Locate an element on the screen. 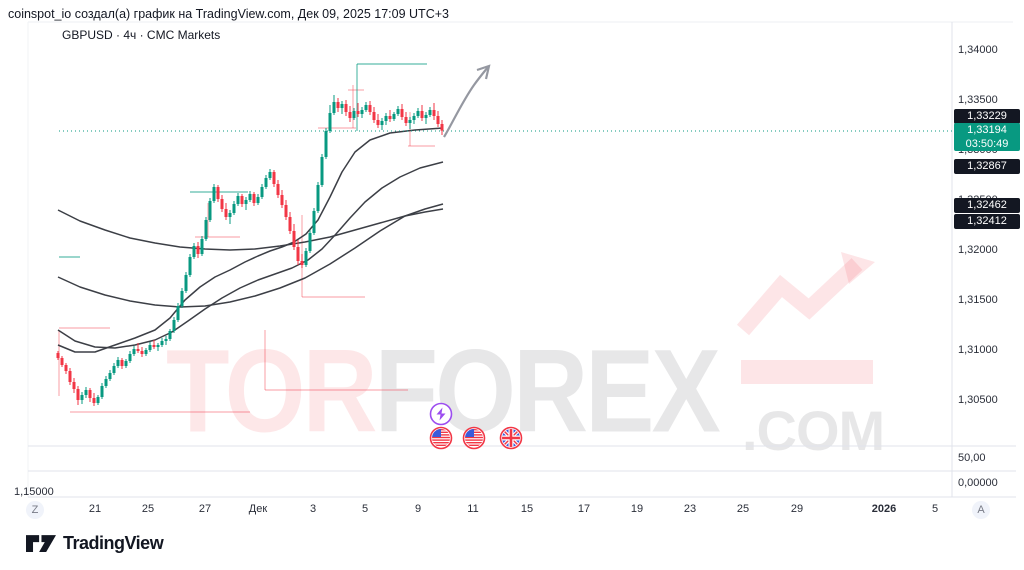 This screenshot has width=1024, height=570. uk-flag-icon is located at coordinates (511, 438).